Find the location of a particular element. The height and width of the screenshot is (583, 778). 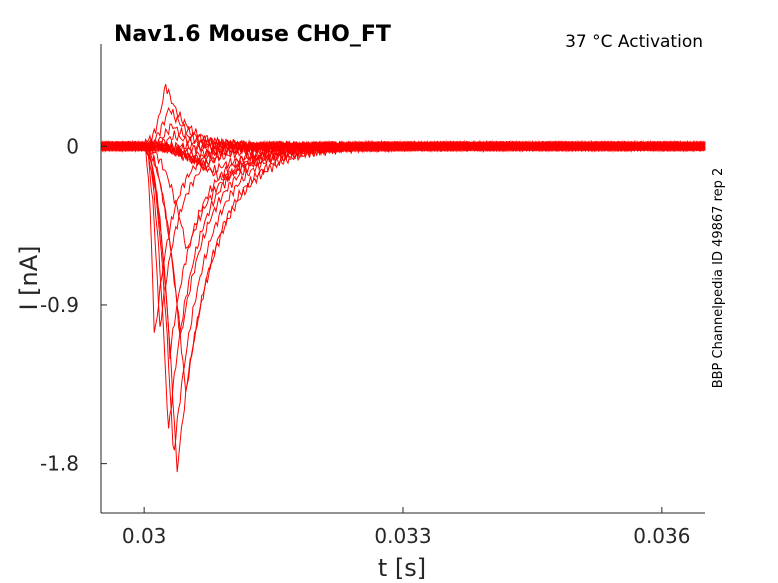

x-ticks: 0.03 0.033 0.036 is located at coordinates (406, 527).